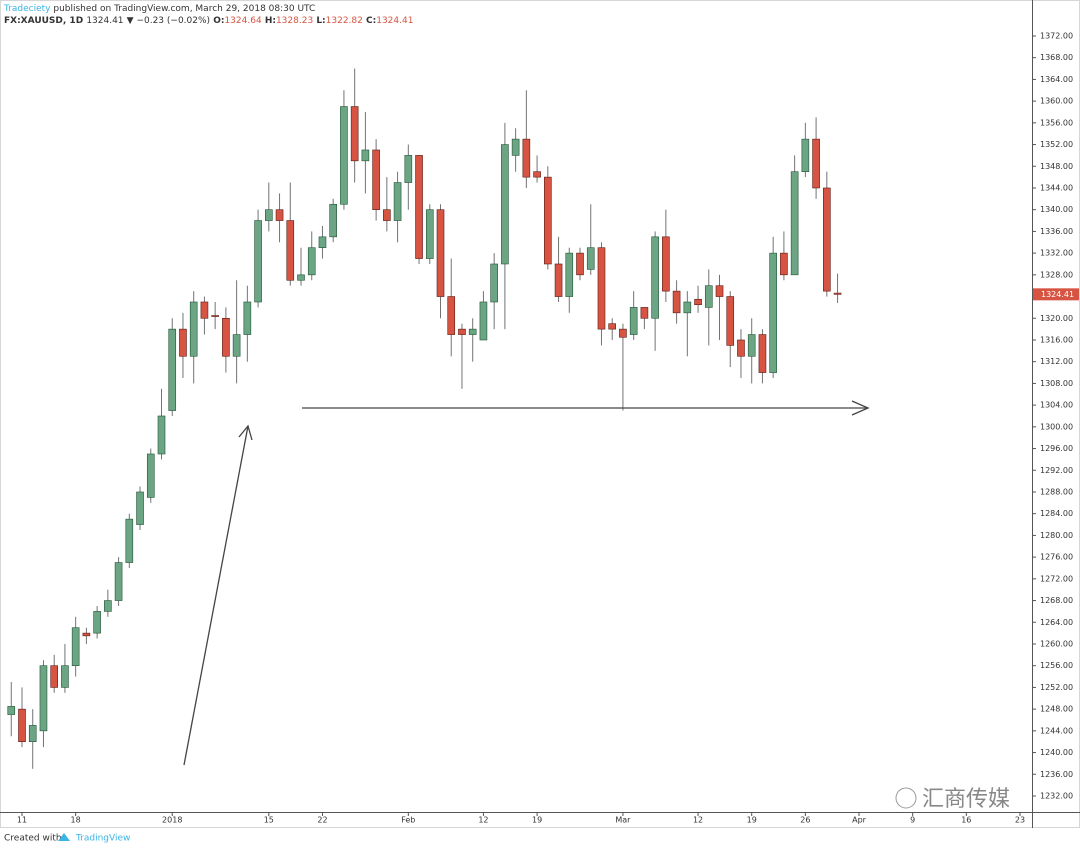 Image resolution: width=1080 pixels, height=849 pixels. Describe the element at coordinates (1056, 774) in the screenshot. I see `y-tick-label: 1236.00` at that location.